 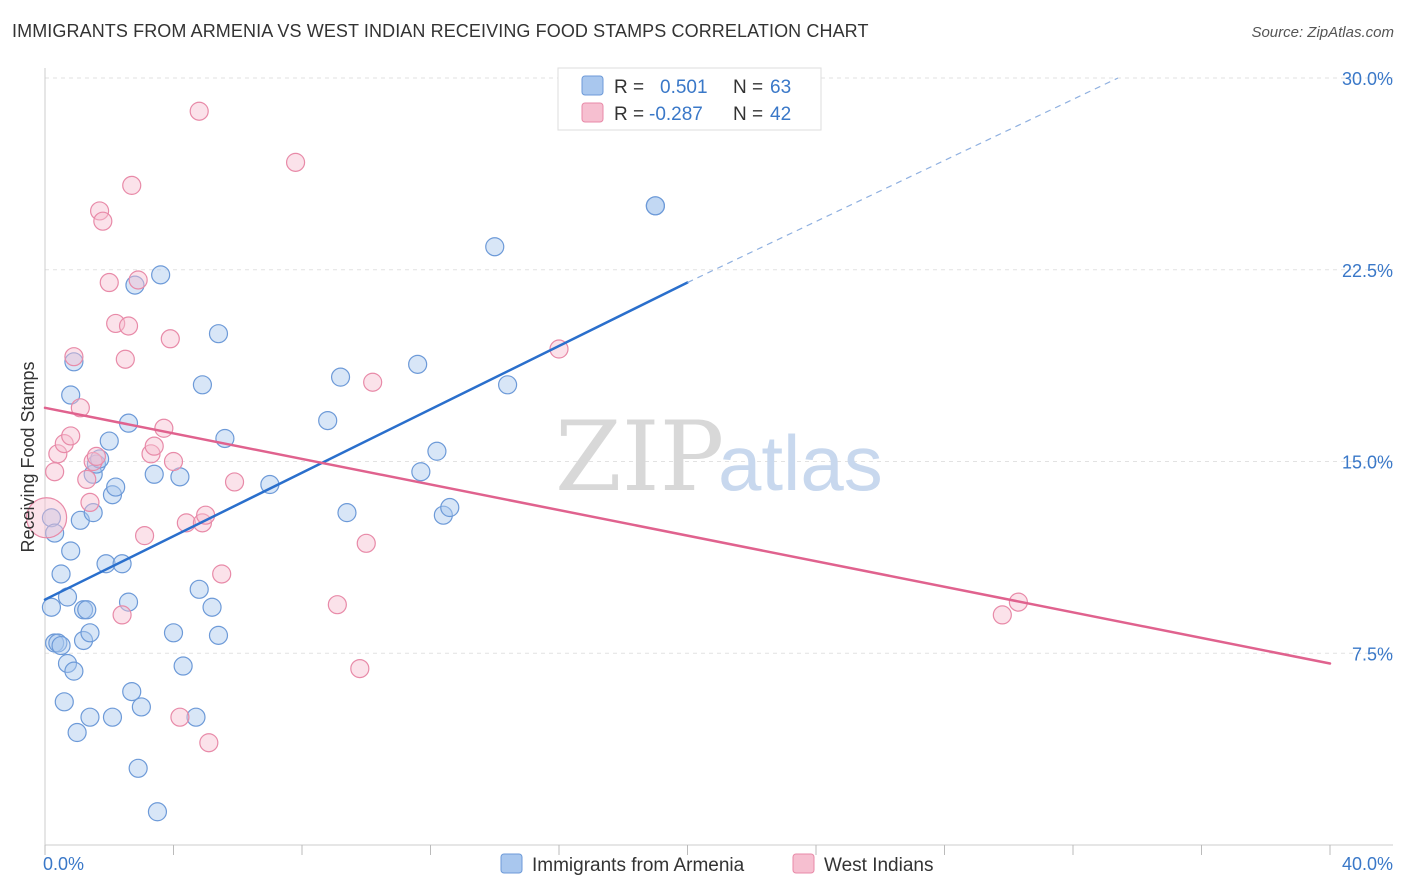 What do you see at coordinates (689, 99) in the screenshot?
I see `stats-legend: R = 0.501 N = 63 R = -0.287 N = 42` at bounding box center [689, 99].